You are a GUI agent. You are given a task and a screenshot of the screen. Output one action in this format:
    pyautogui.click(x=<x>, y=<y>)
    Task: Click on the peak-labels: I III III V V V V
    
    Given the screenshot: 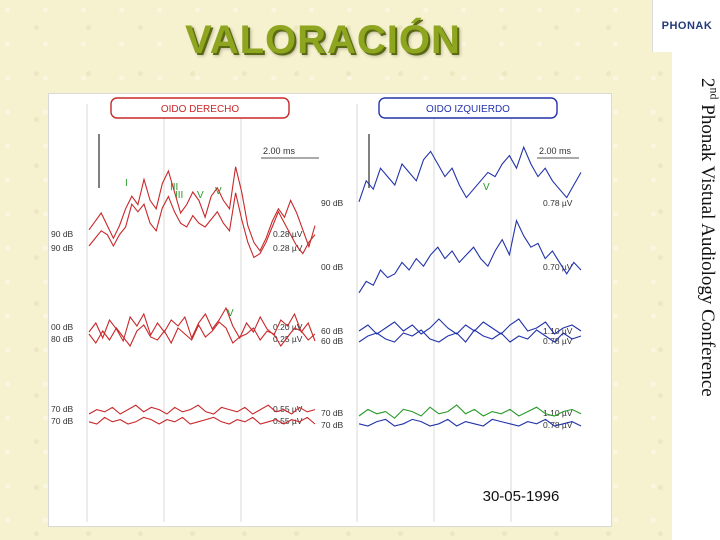 What is the action you would take?
    pyautogui.click(x=307, y=248)
    